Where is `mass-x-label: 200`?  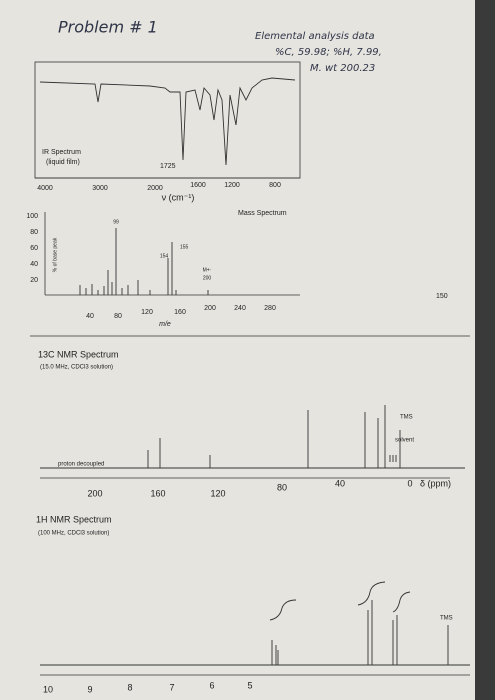 mass-x-label: 200 is located at coordinates (210, 308).